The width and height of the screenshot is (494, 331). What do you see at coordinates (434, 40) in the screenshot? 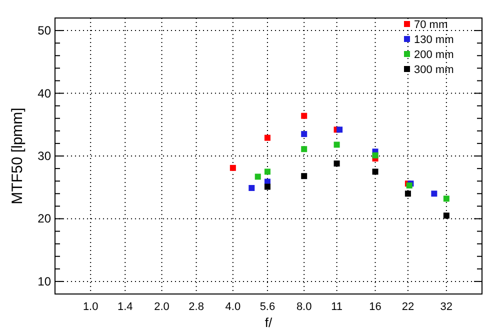
I see `legend-label: 130 mm` at bounding box center [434, 40].